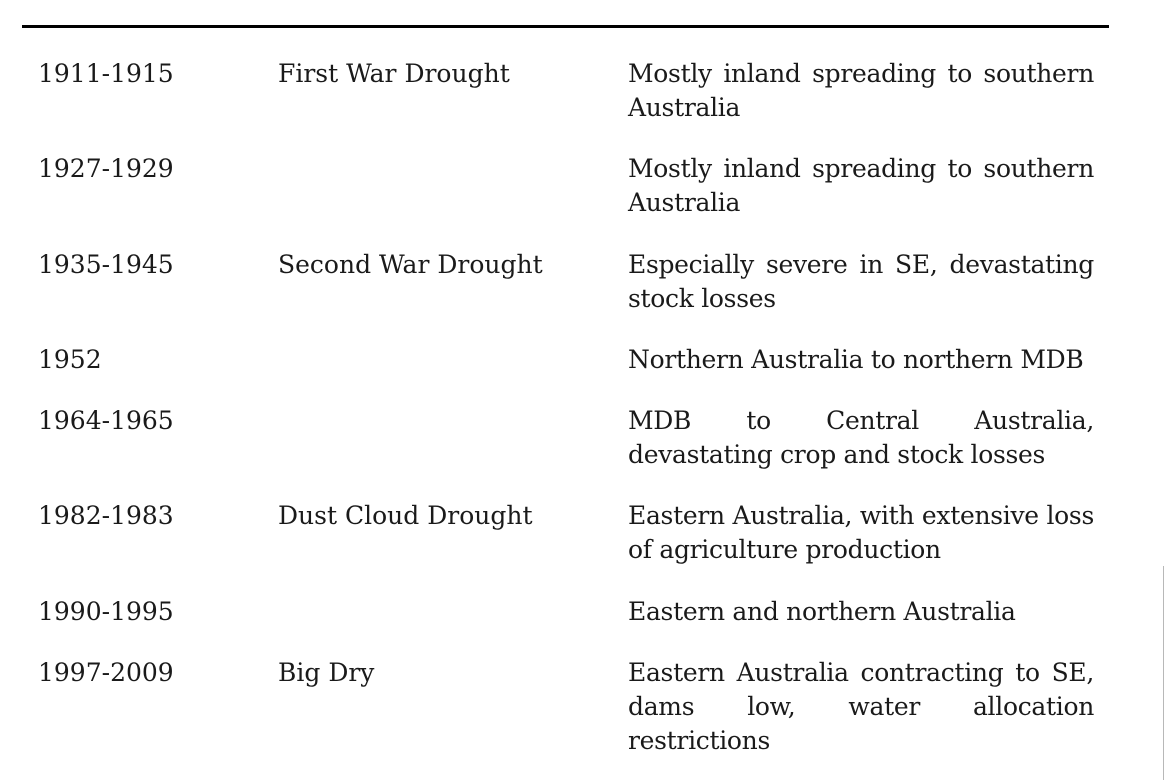  I want to click on table-top-rule, so click(565, 26).